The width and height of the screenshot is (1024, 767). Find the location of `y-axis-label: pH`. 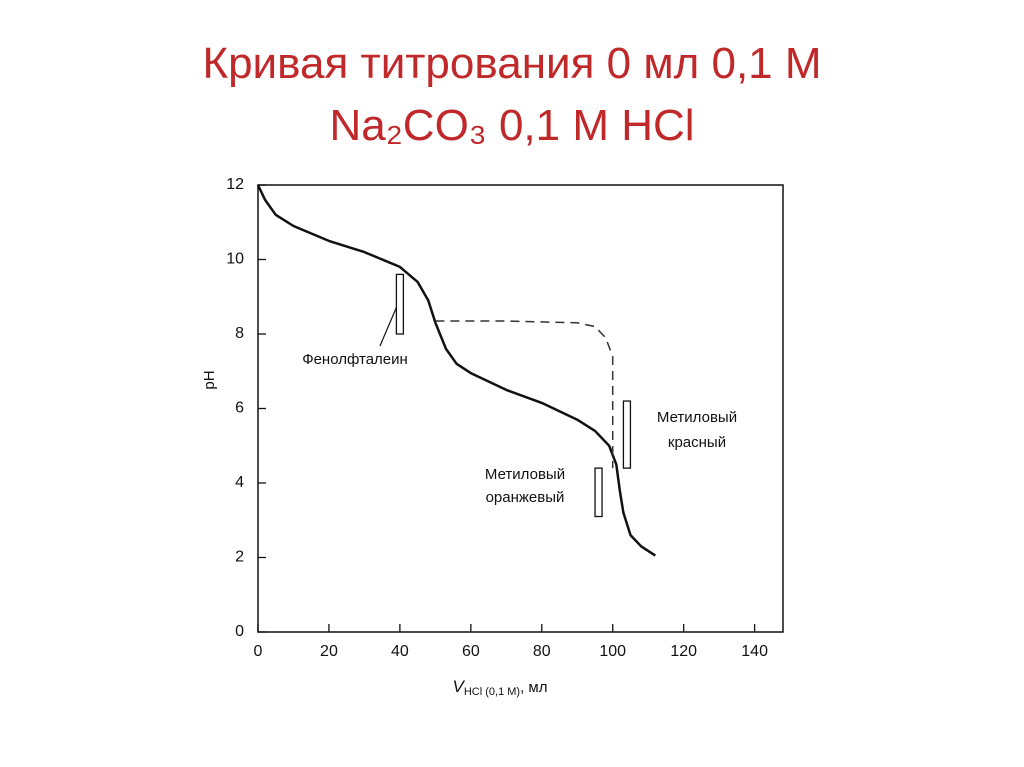

y-axis-label: pH is located at coordinates (209, 379).